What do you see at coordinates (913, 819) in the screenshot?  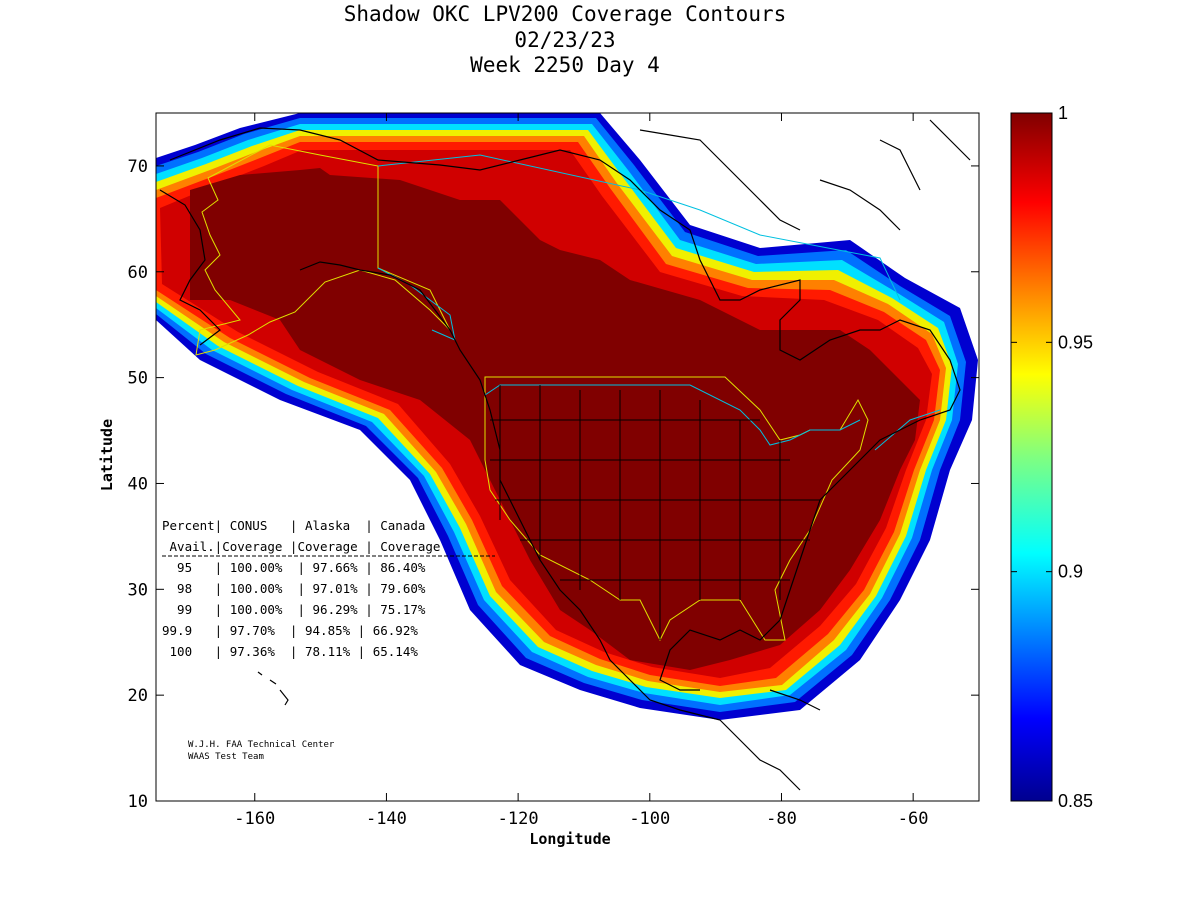 I see `x-tick-label: -60` at bounding box center [913, 819].